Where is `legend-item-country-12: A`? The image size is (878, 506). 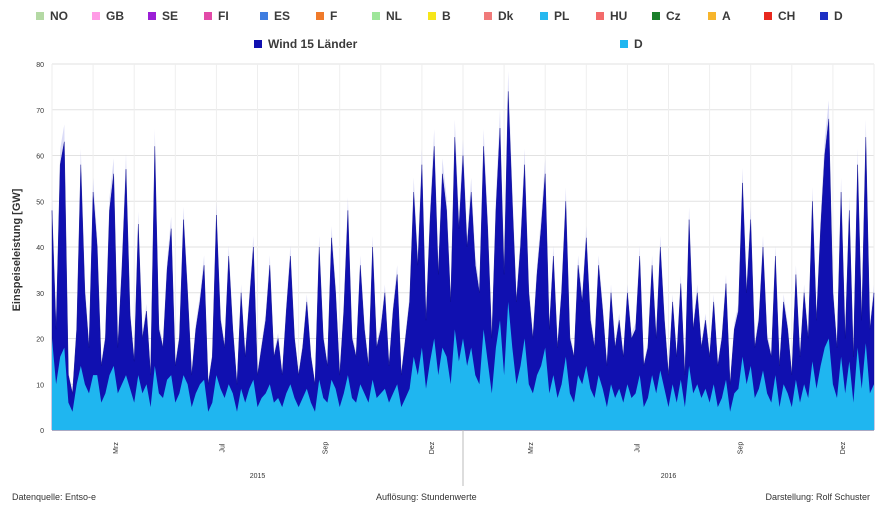
legend-item-country-12: A is located at coordinates (719, 16).